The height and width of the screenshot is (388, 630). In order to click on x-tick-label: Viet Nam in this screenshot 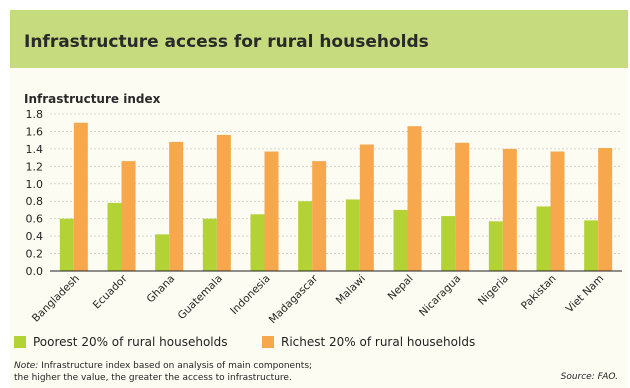, I will do `click(585, 294)`.